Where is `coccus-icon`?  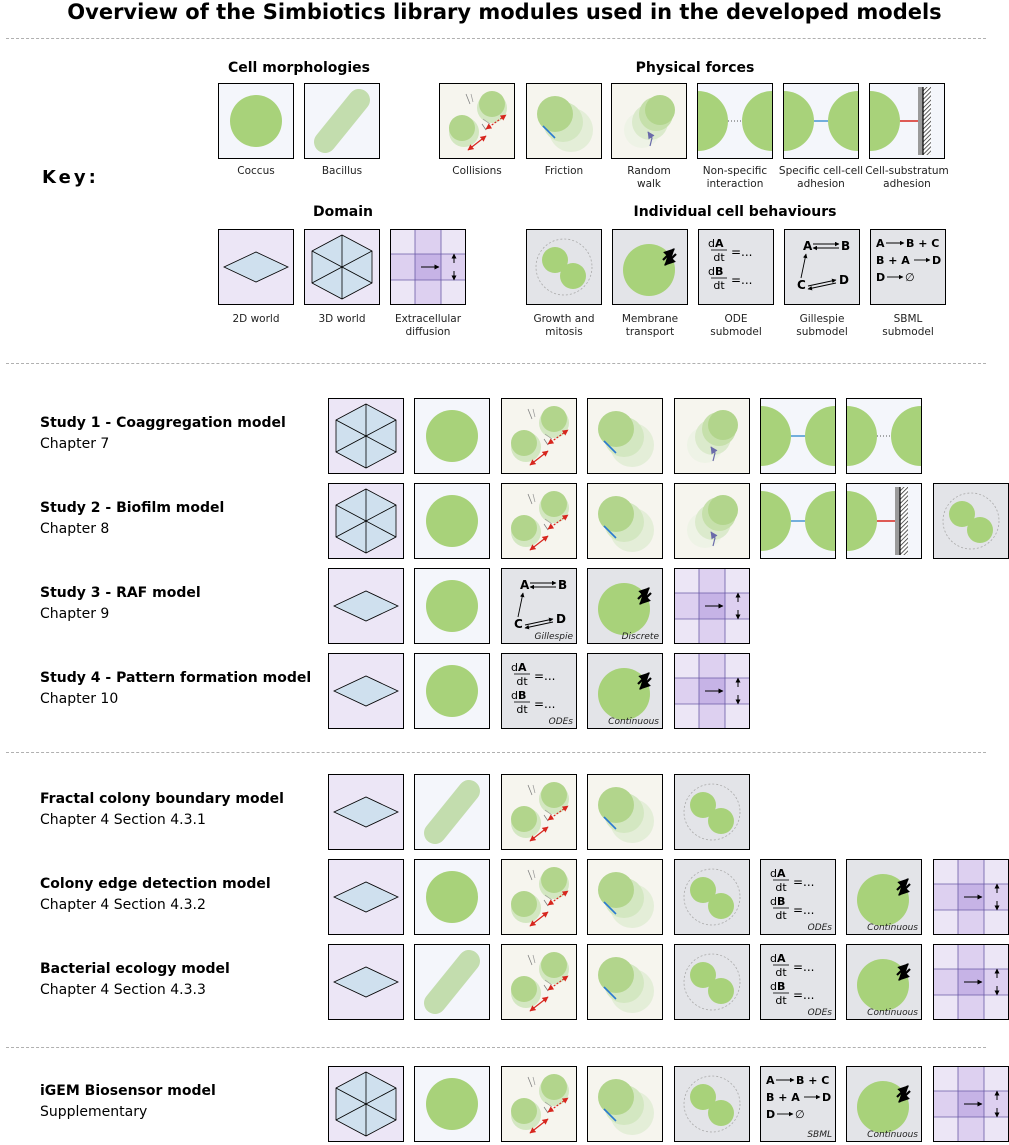 coccus-icon is located at coordinates (452, 521).